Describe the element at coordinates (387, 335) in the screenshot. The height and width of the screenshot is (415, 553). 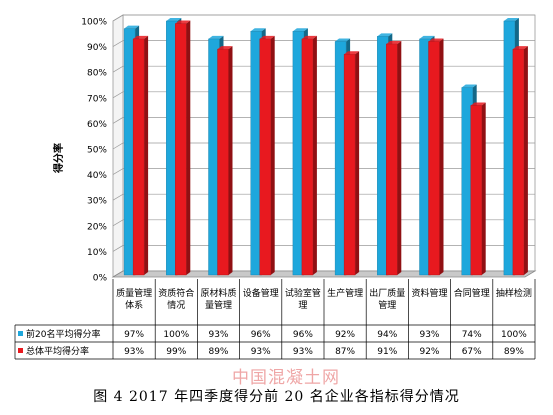
I see `data-label: 94%` at that location.